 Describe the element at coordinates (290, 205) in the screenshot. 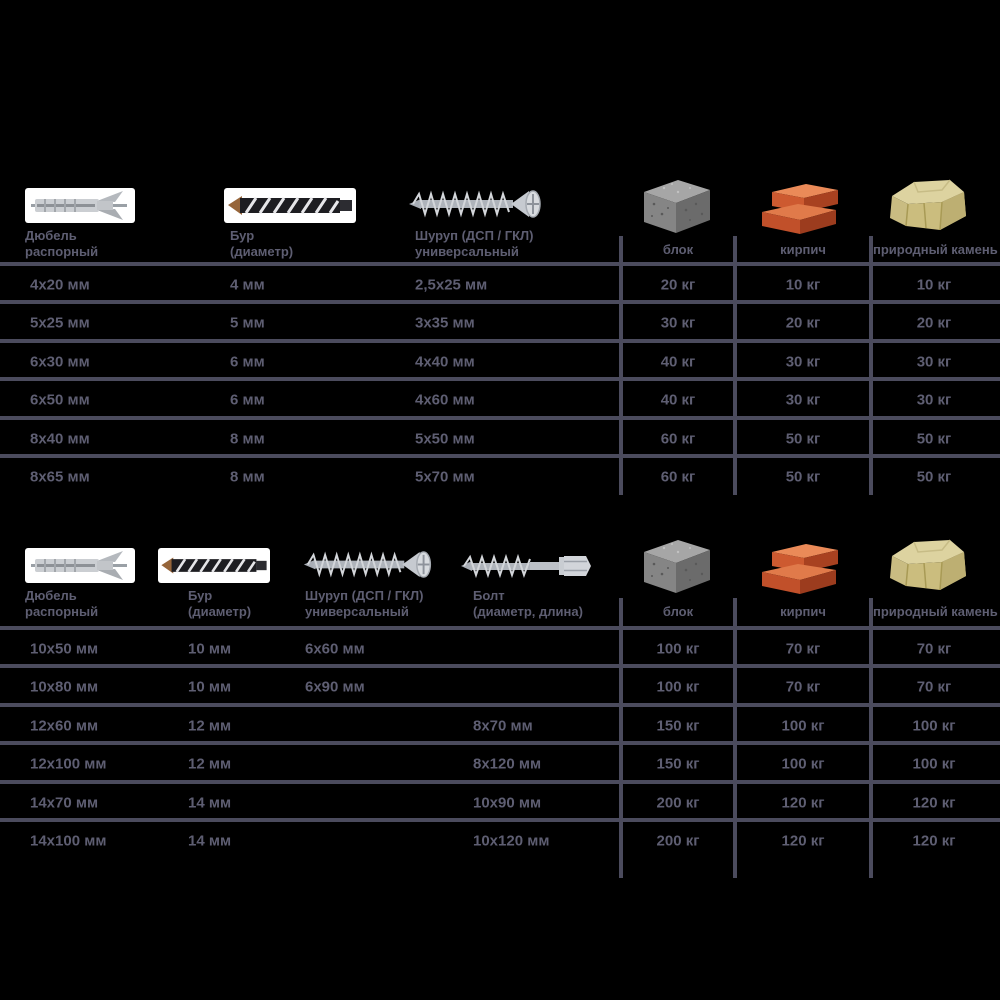

I see `drill-bit-icon` at that location.